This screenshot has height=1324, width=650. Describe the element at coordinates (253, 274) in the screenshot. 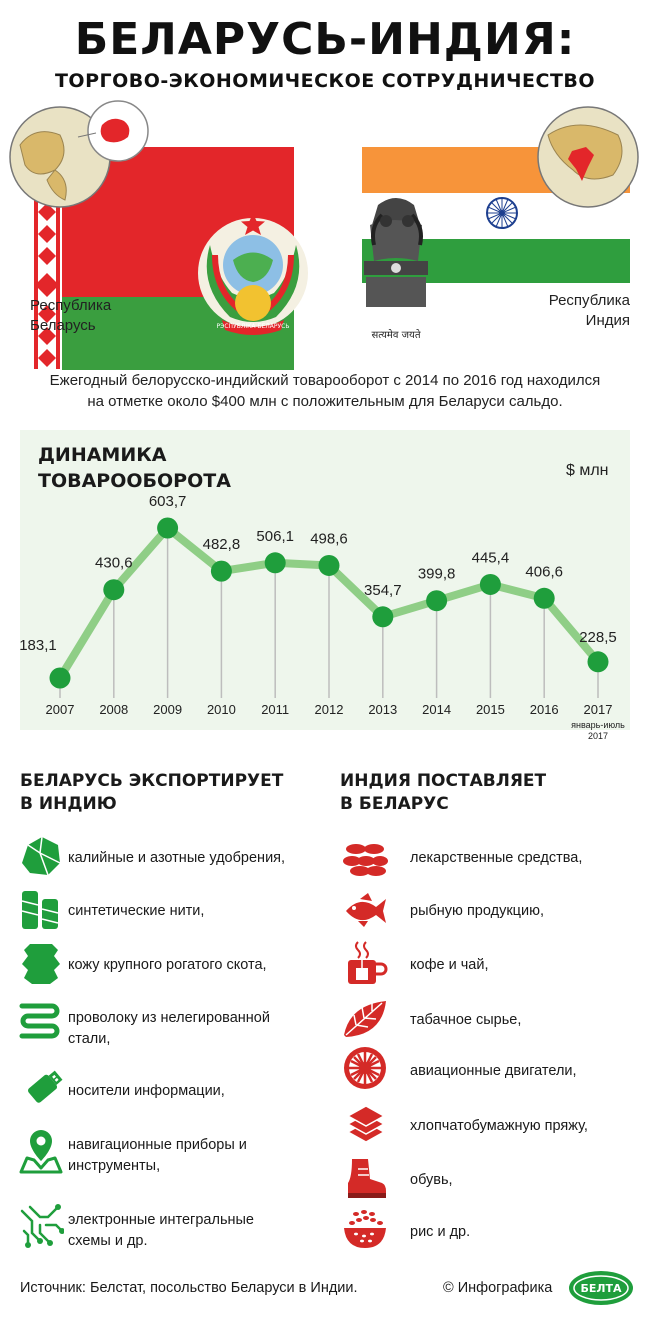

I see `belarus-emblem-icon: РЭСПУБЛІКА БЕЛАРУСЬ` at that location.